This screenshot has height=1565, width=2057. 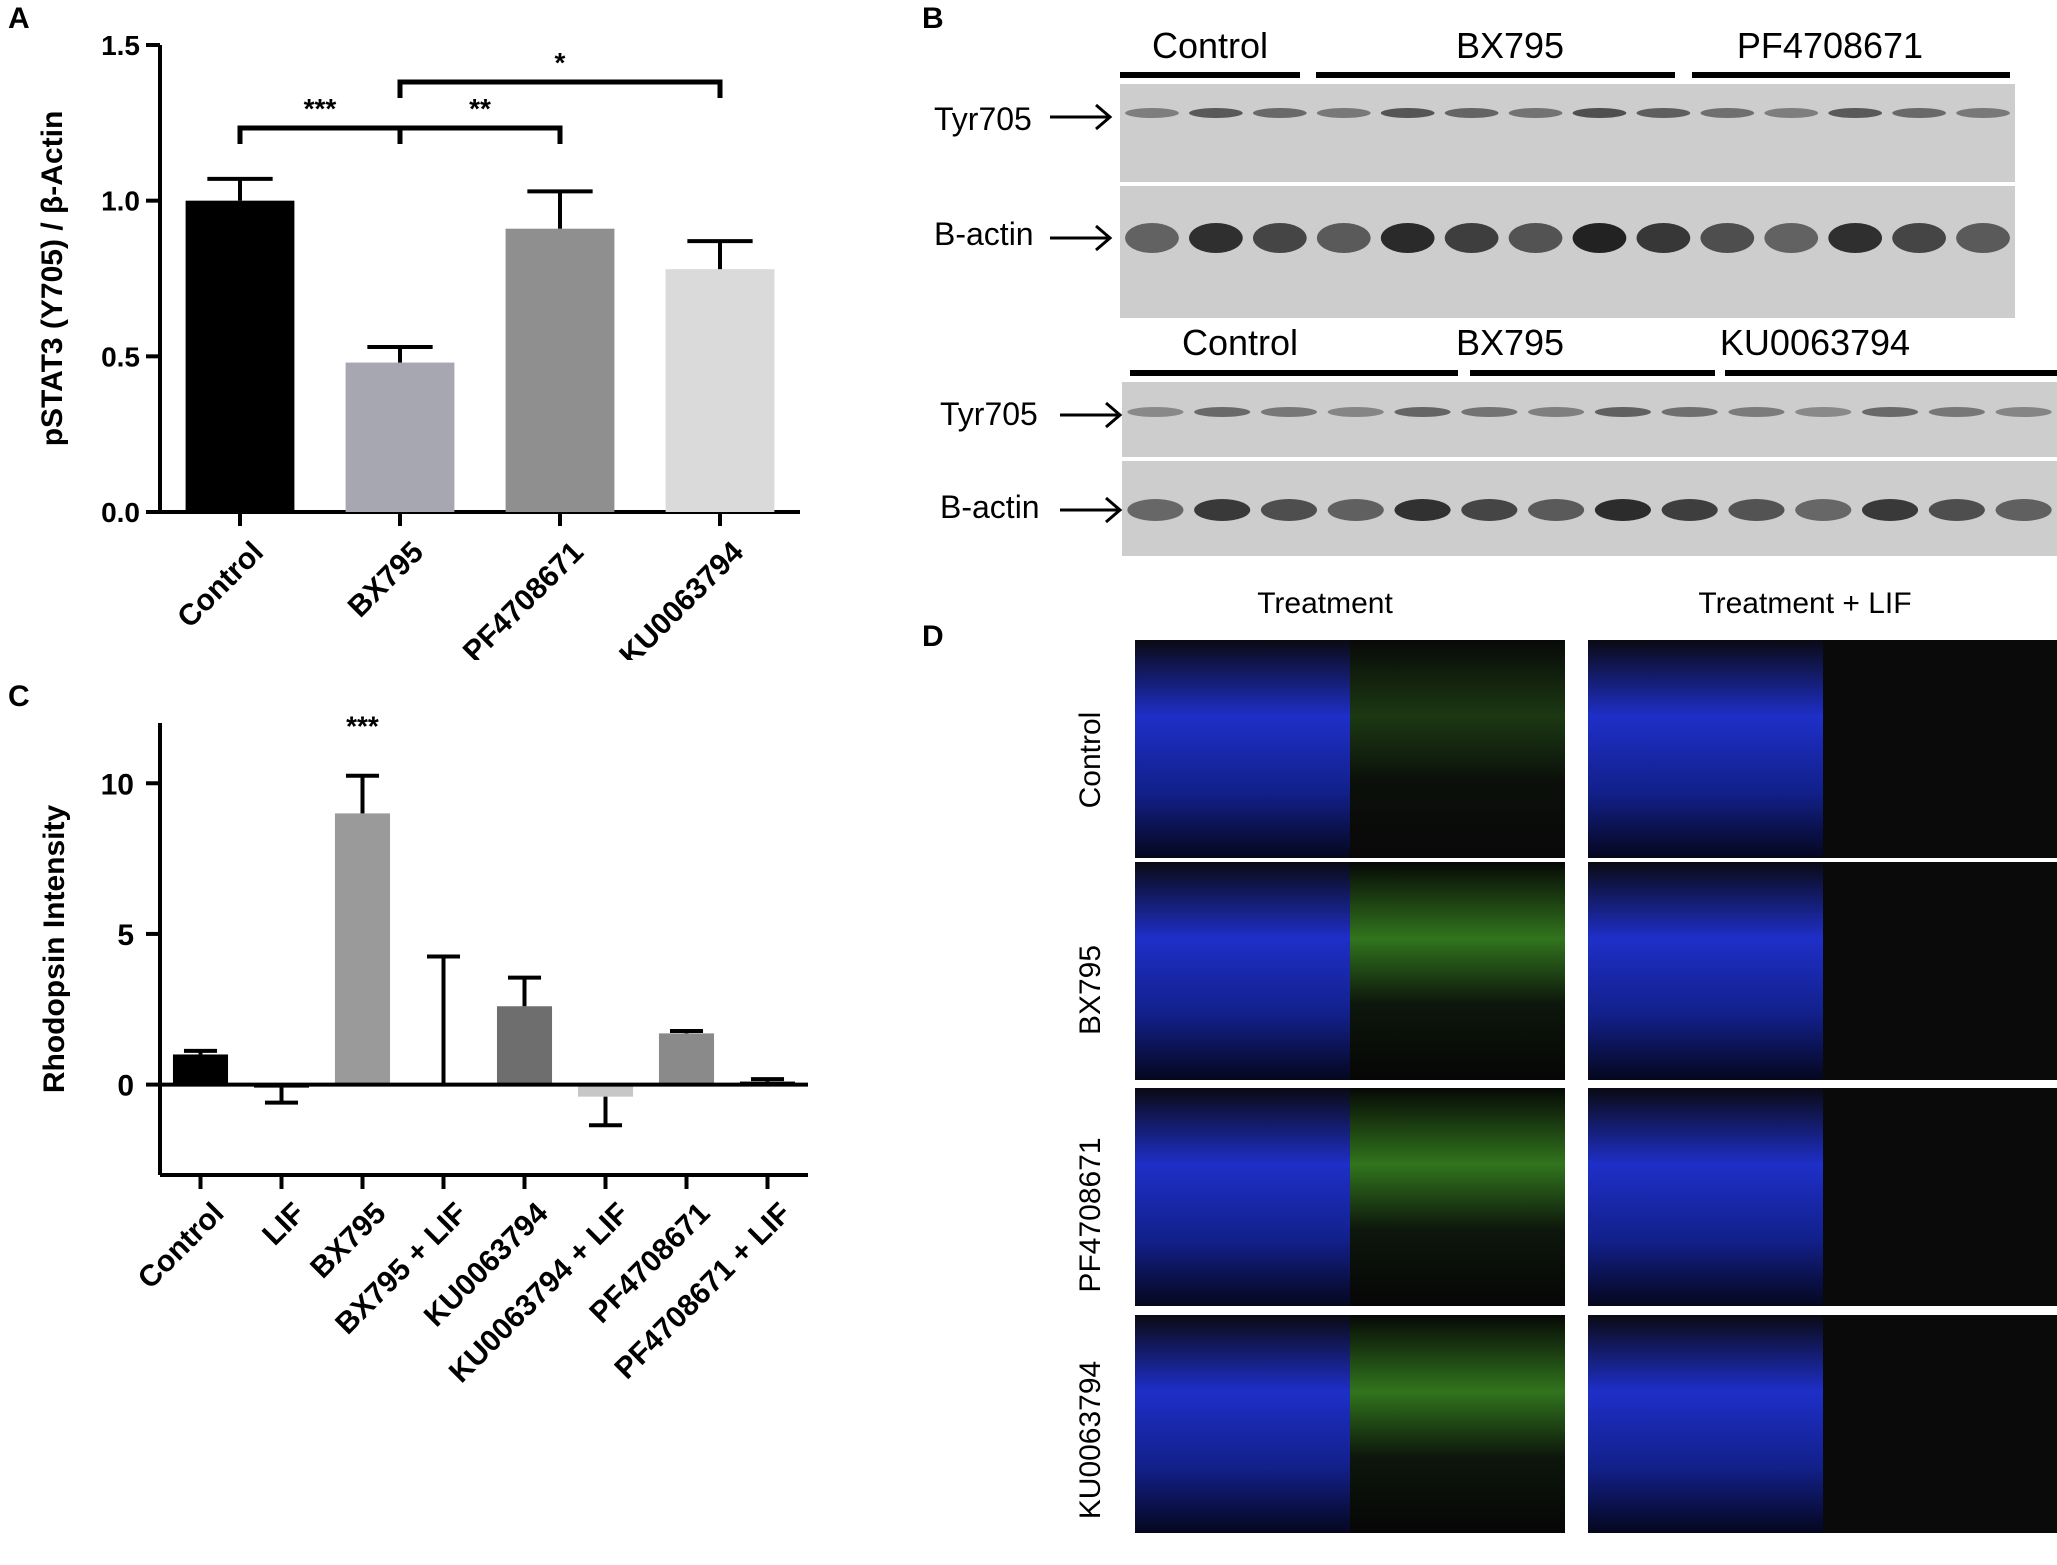 I want to click on micro-row-1: Control, so click(x=1090, y=760).